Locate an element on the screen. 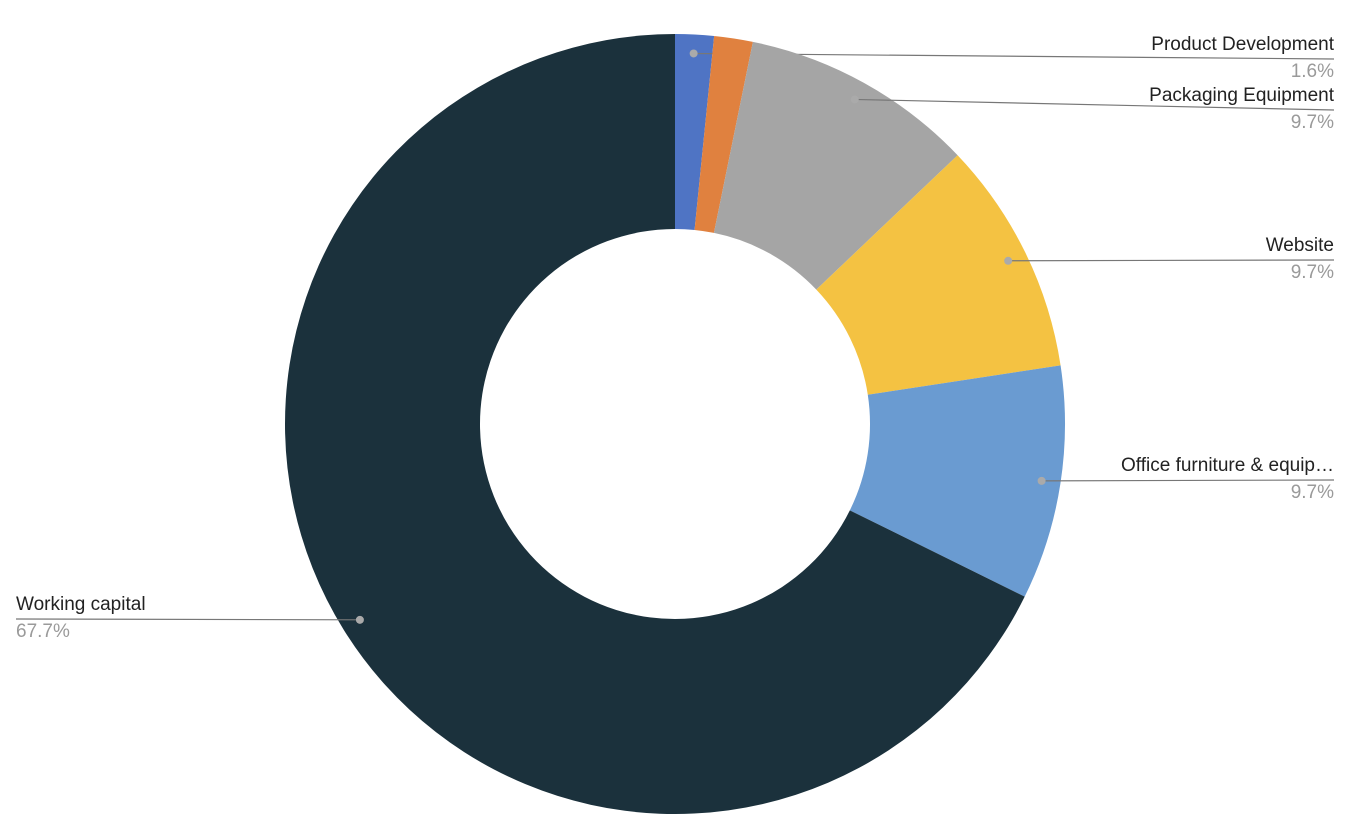 Image resolution: width=1354 pixels, height=834 pixels. slice-label: Product Development is located at coordinates (1242, 44).